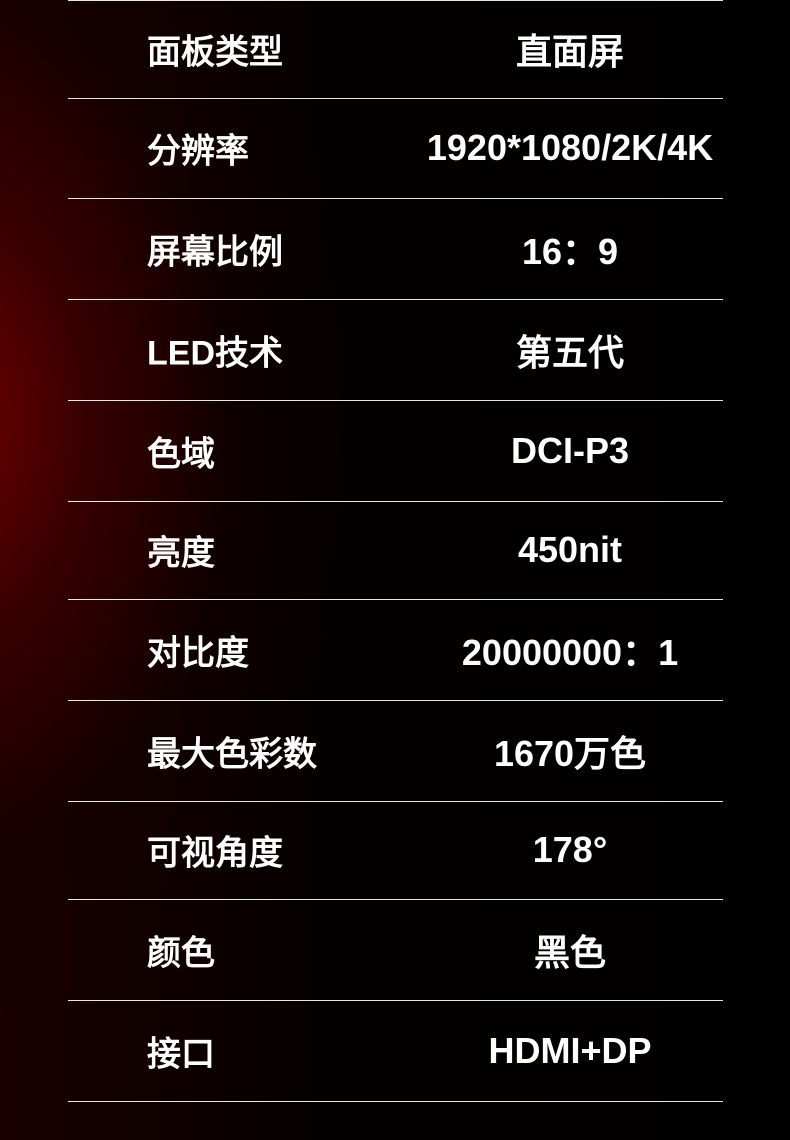 This screenshot has height=1140, width=790. What do you see at coordinates (181, 1054) in the screenshot?
I see `spec-label: 接口` at bounding box center [181, 1054].